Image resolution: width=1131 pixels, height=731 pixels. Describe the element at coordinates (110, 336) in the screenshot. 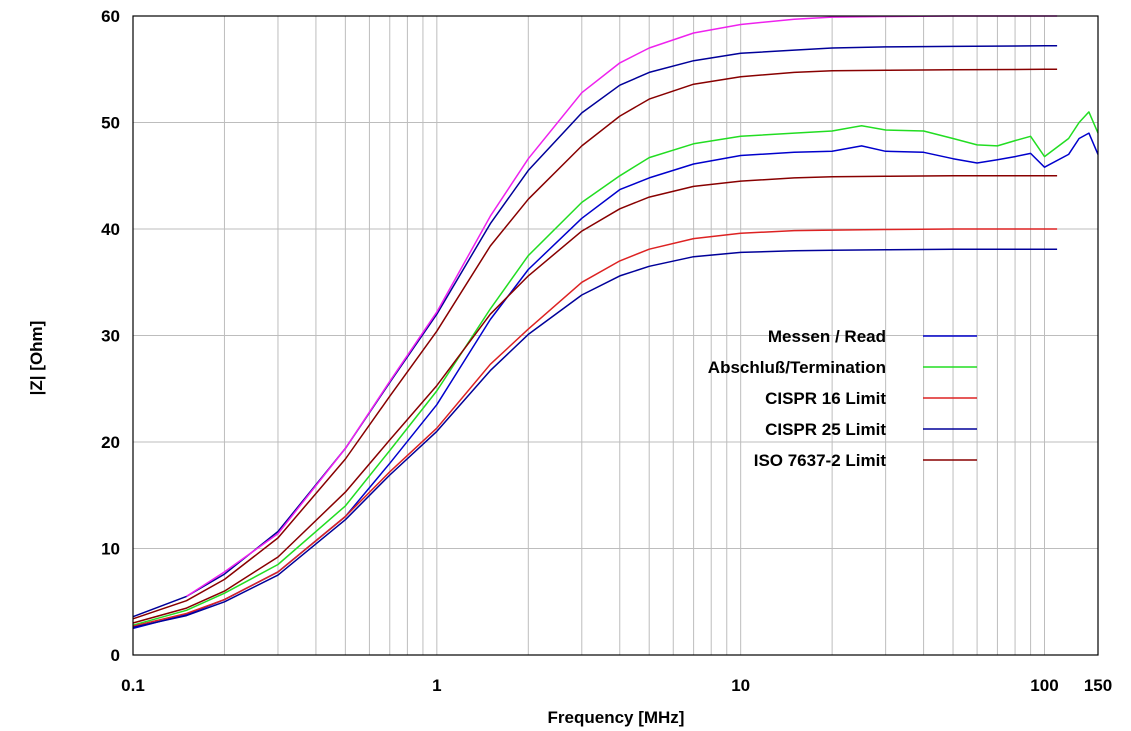

I see `y-tick-label: 30` at that location.